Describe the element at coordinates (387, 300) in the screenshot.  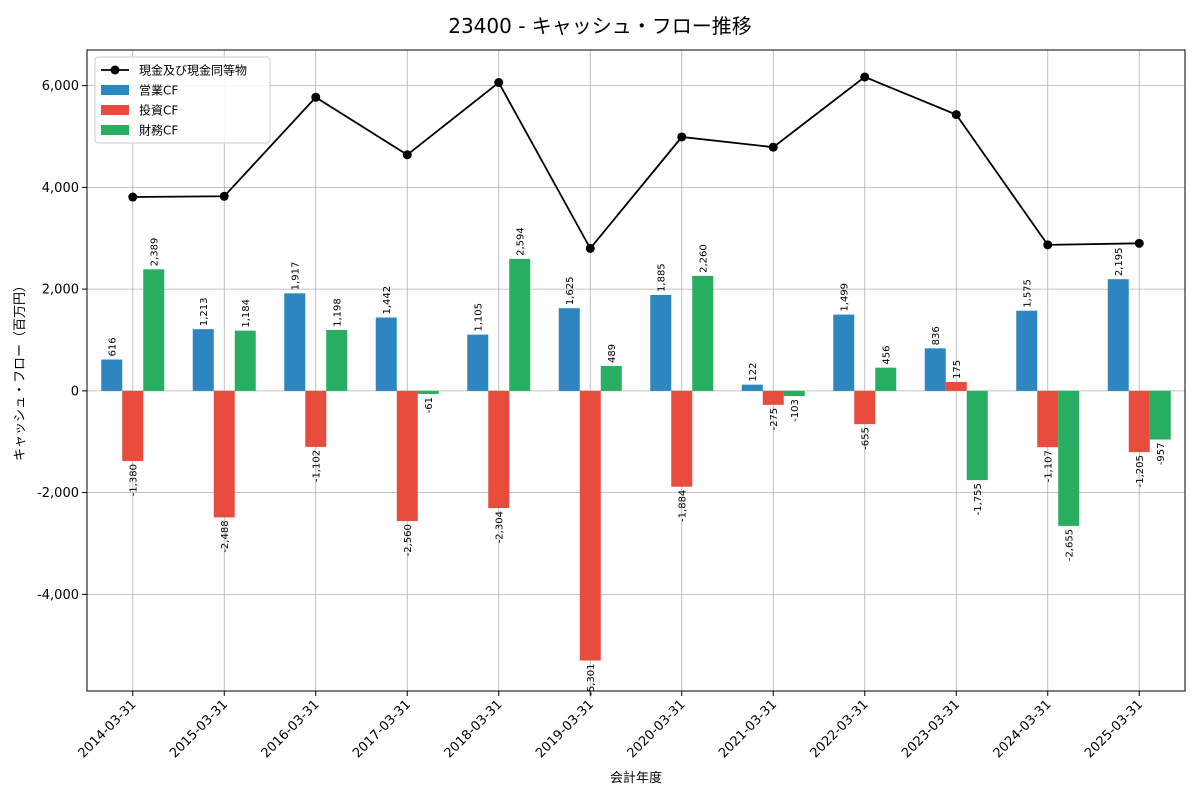
I see `bar-value-label: 1,442` at that location.